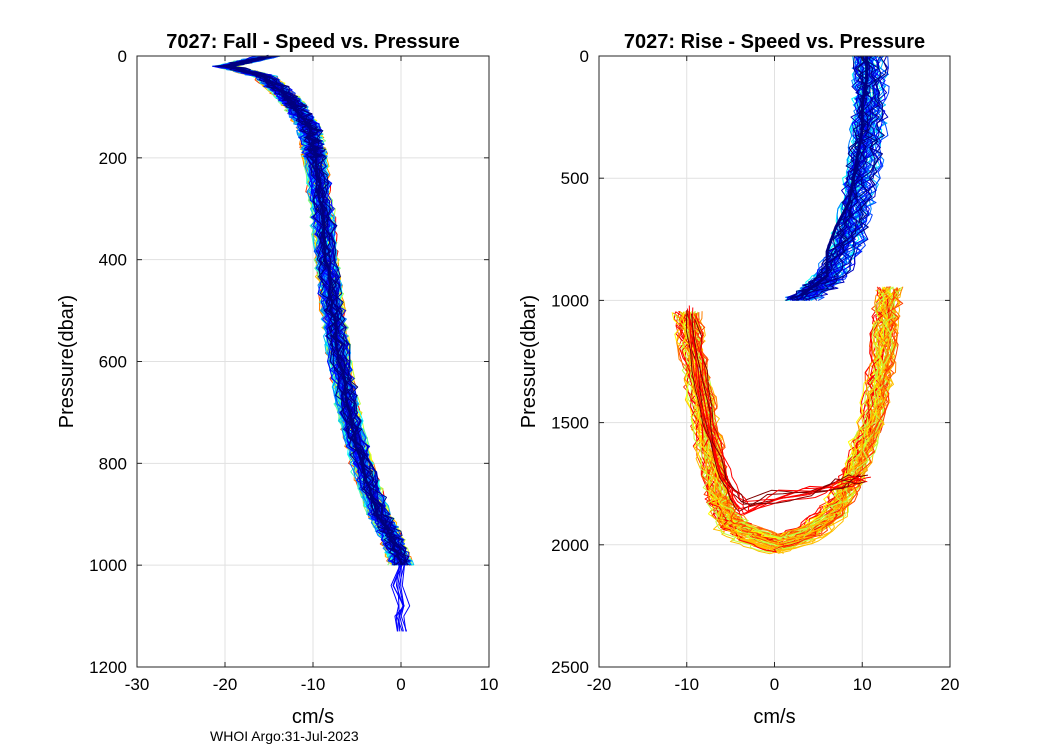 This screenshot has height=750, width=1050. I want to click on y-tick-label: 2000, so click(570, 545).